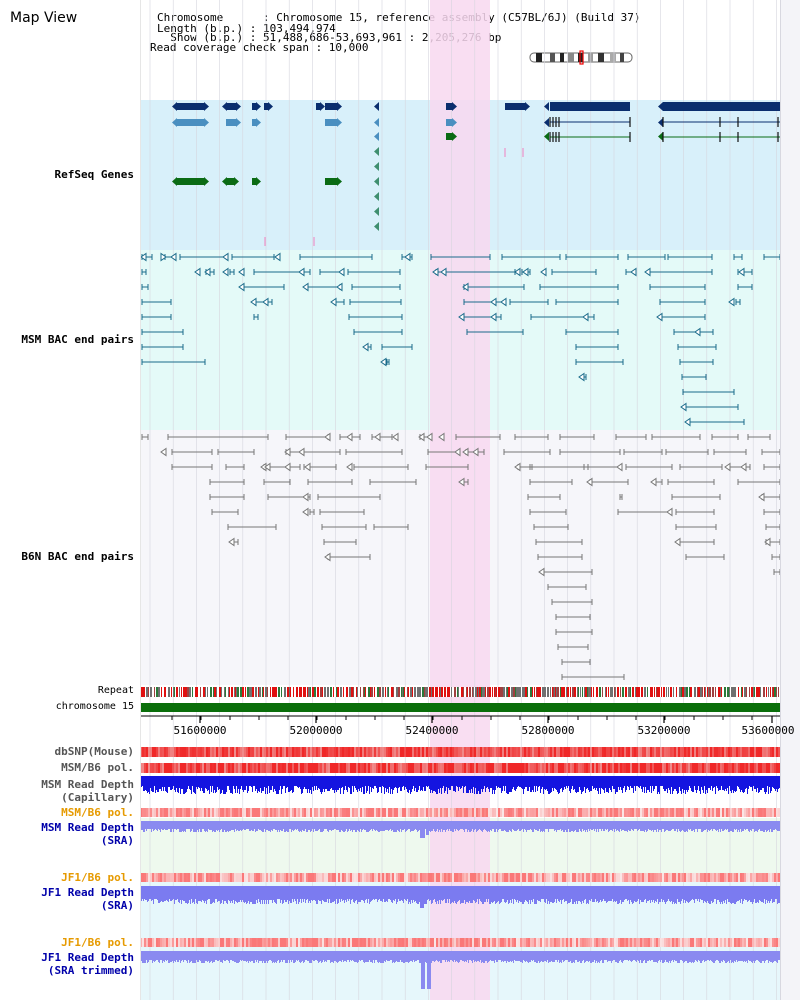 This screenshot has width=800, height=1000. Describe the element at coordinates (460, 707) in the screenshot. I see `chromosome-bar` at that location.